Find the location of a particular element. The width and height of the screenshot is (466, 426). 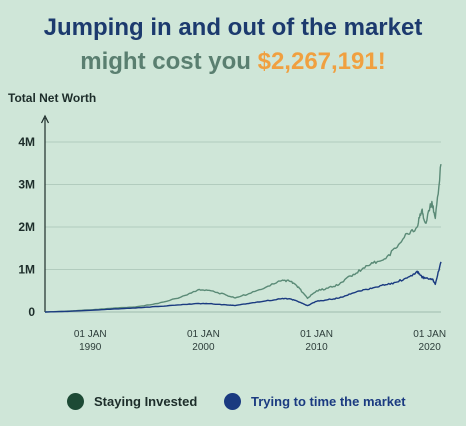

y-tick-label-2: 2M is located at coordinates (26, 227).